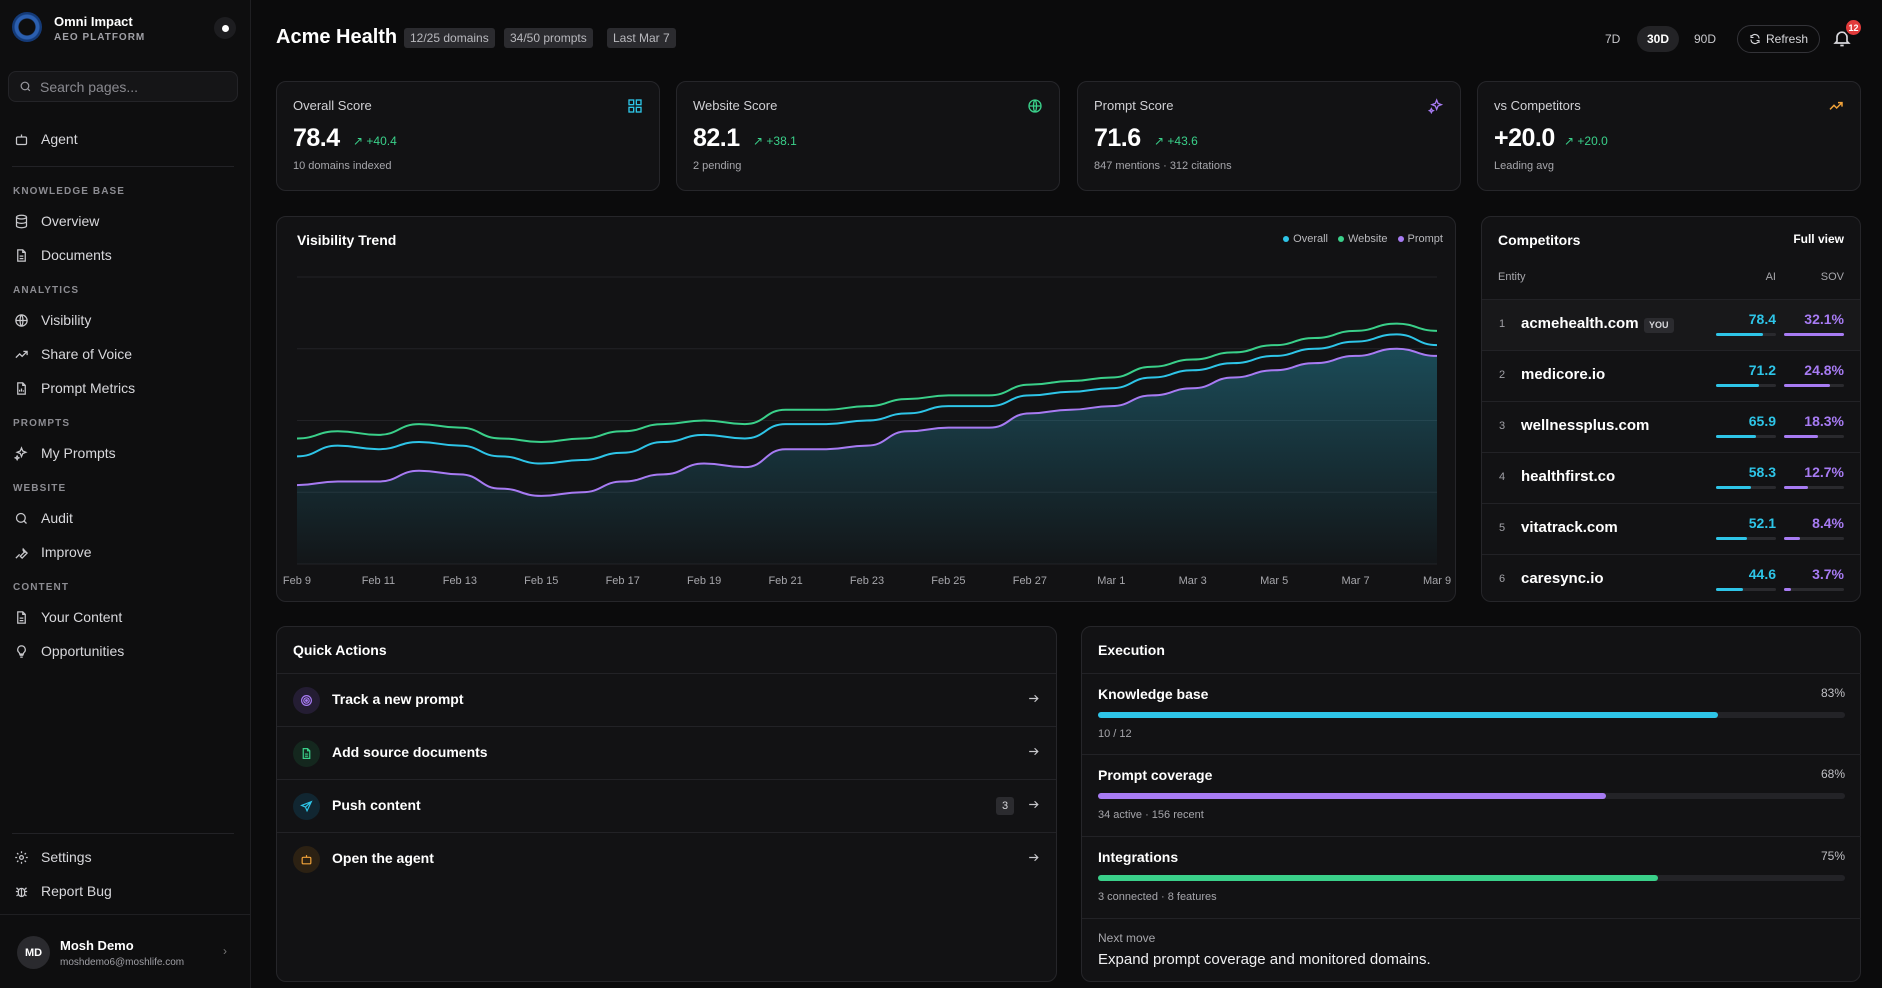  What do you see at coordinates (1832, 774) in the screenshot?
I see `execution-percent: 68%` at bounding box center [1832, 774].